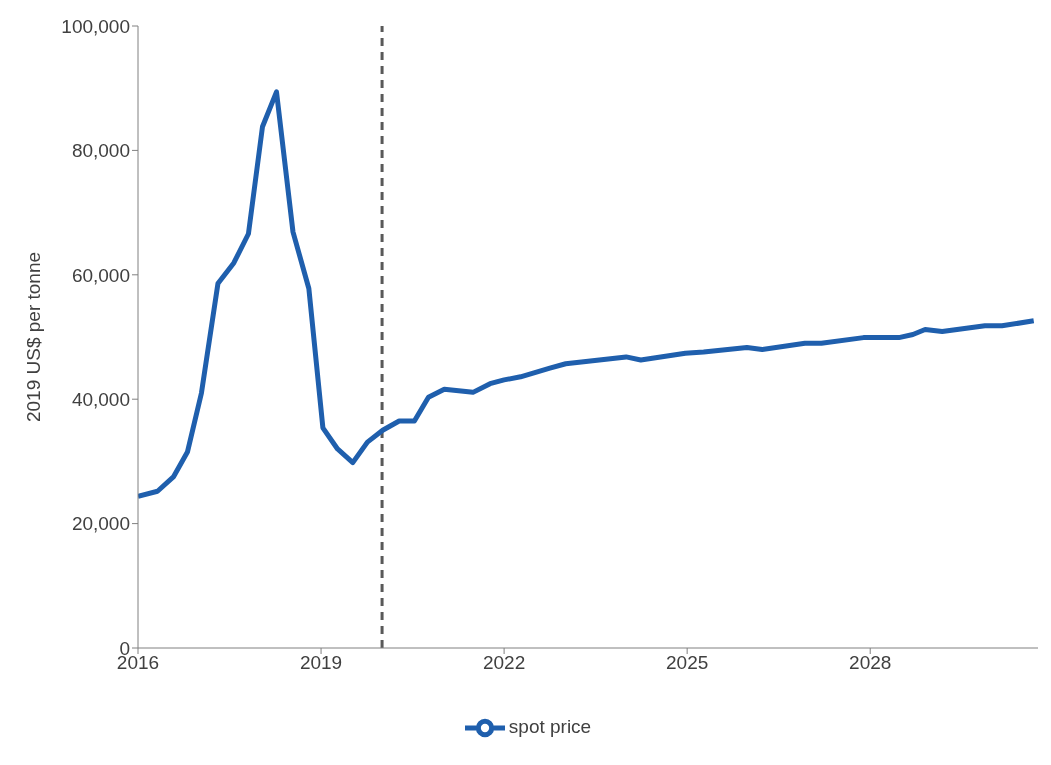  Describe the element at coordinates (100, 151) in the screenshot. I see `y-tick-label: 80,000` at that location.